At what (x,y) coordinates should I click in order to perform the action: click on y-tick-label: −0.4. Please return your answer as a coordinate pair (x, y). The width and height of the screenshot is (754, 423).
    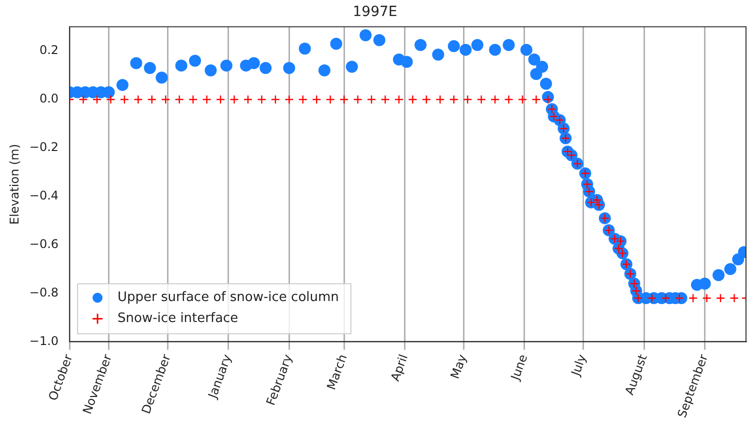
    Looking at the image, I should click on (44, 195).